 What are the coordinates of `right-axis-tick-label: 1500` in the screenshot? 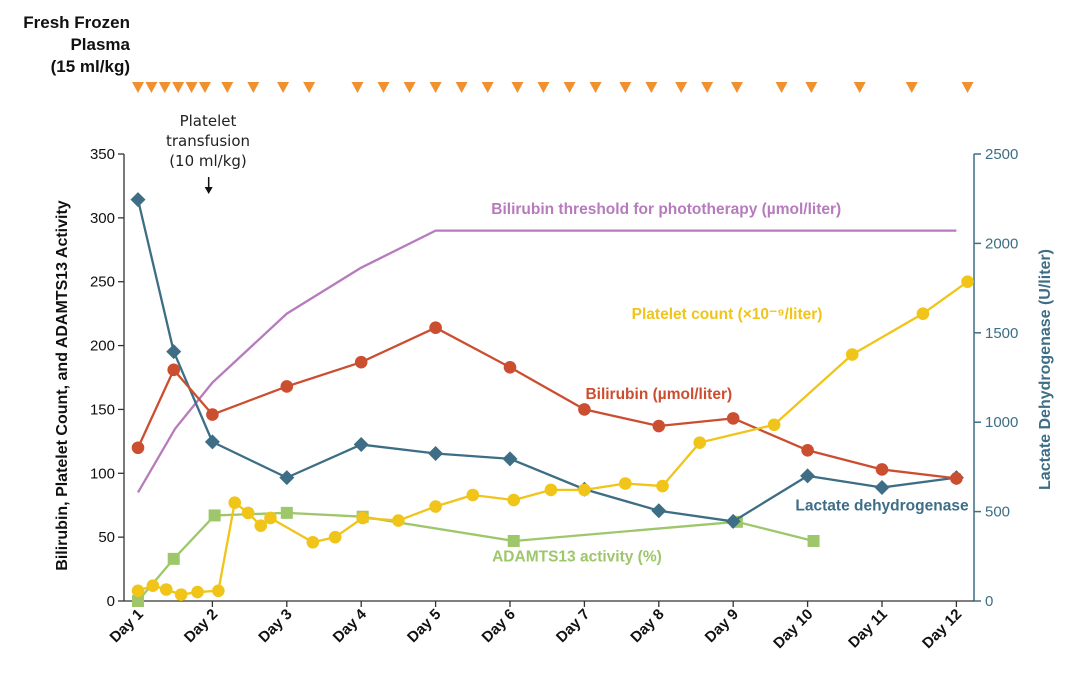 It's located at (1001, 333).